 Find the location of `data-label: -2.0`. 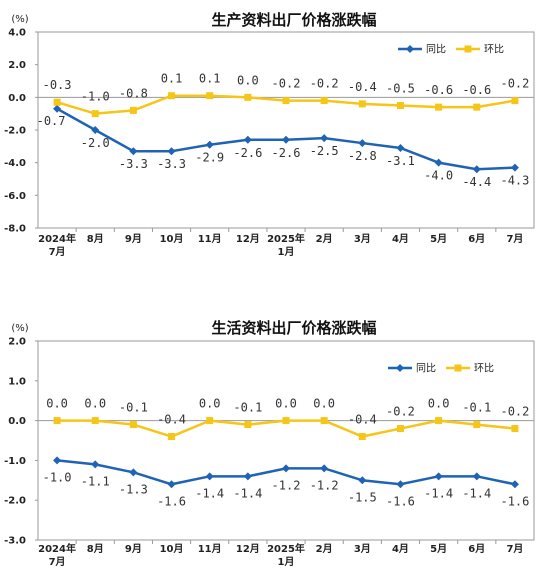

data-label: -2.0 is located at coordinates (95, 143).